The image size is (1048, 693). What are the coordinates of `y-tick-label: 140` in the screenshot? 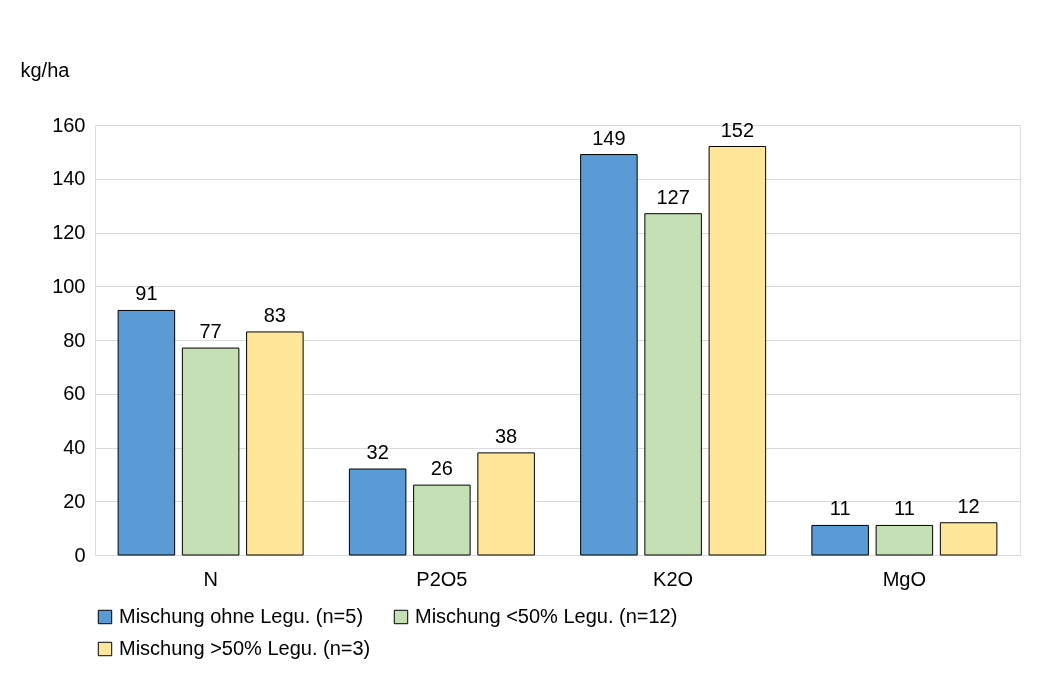 It's located at (69, 178).